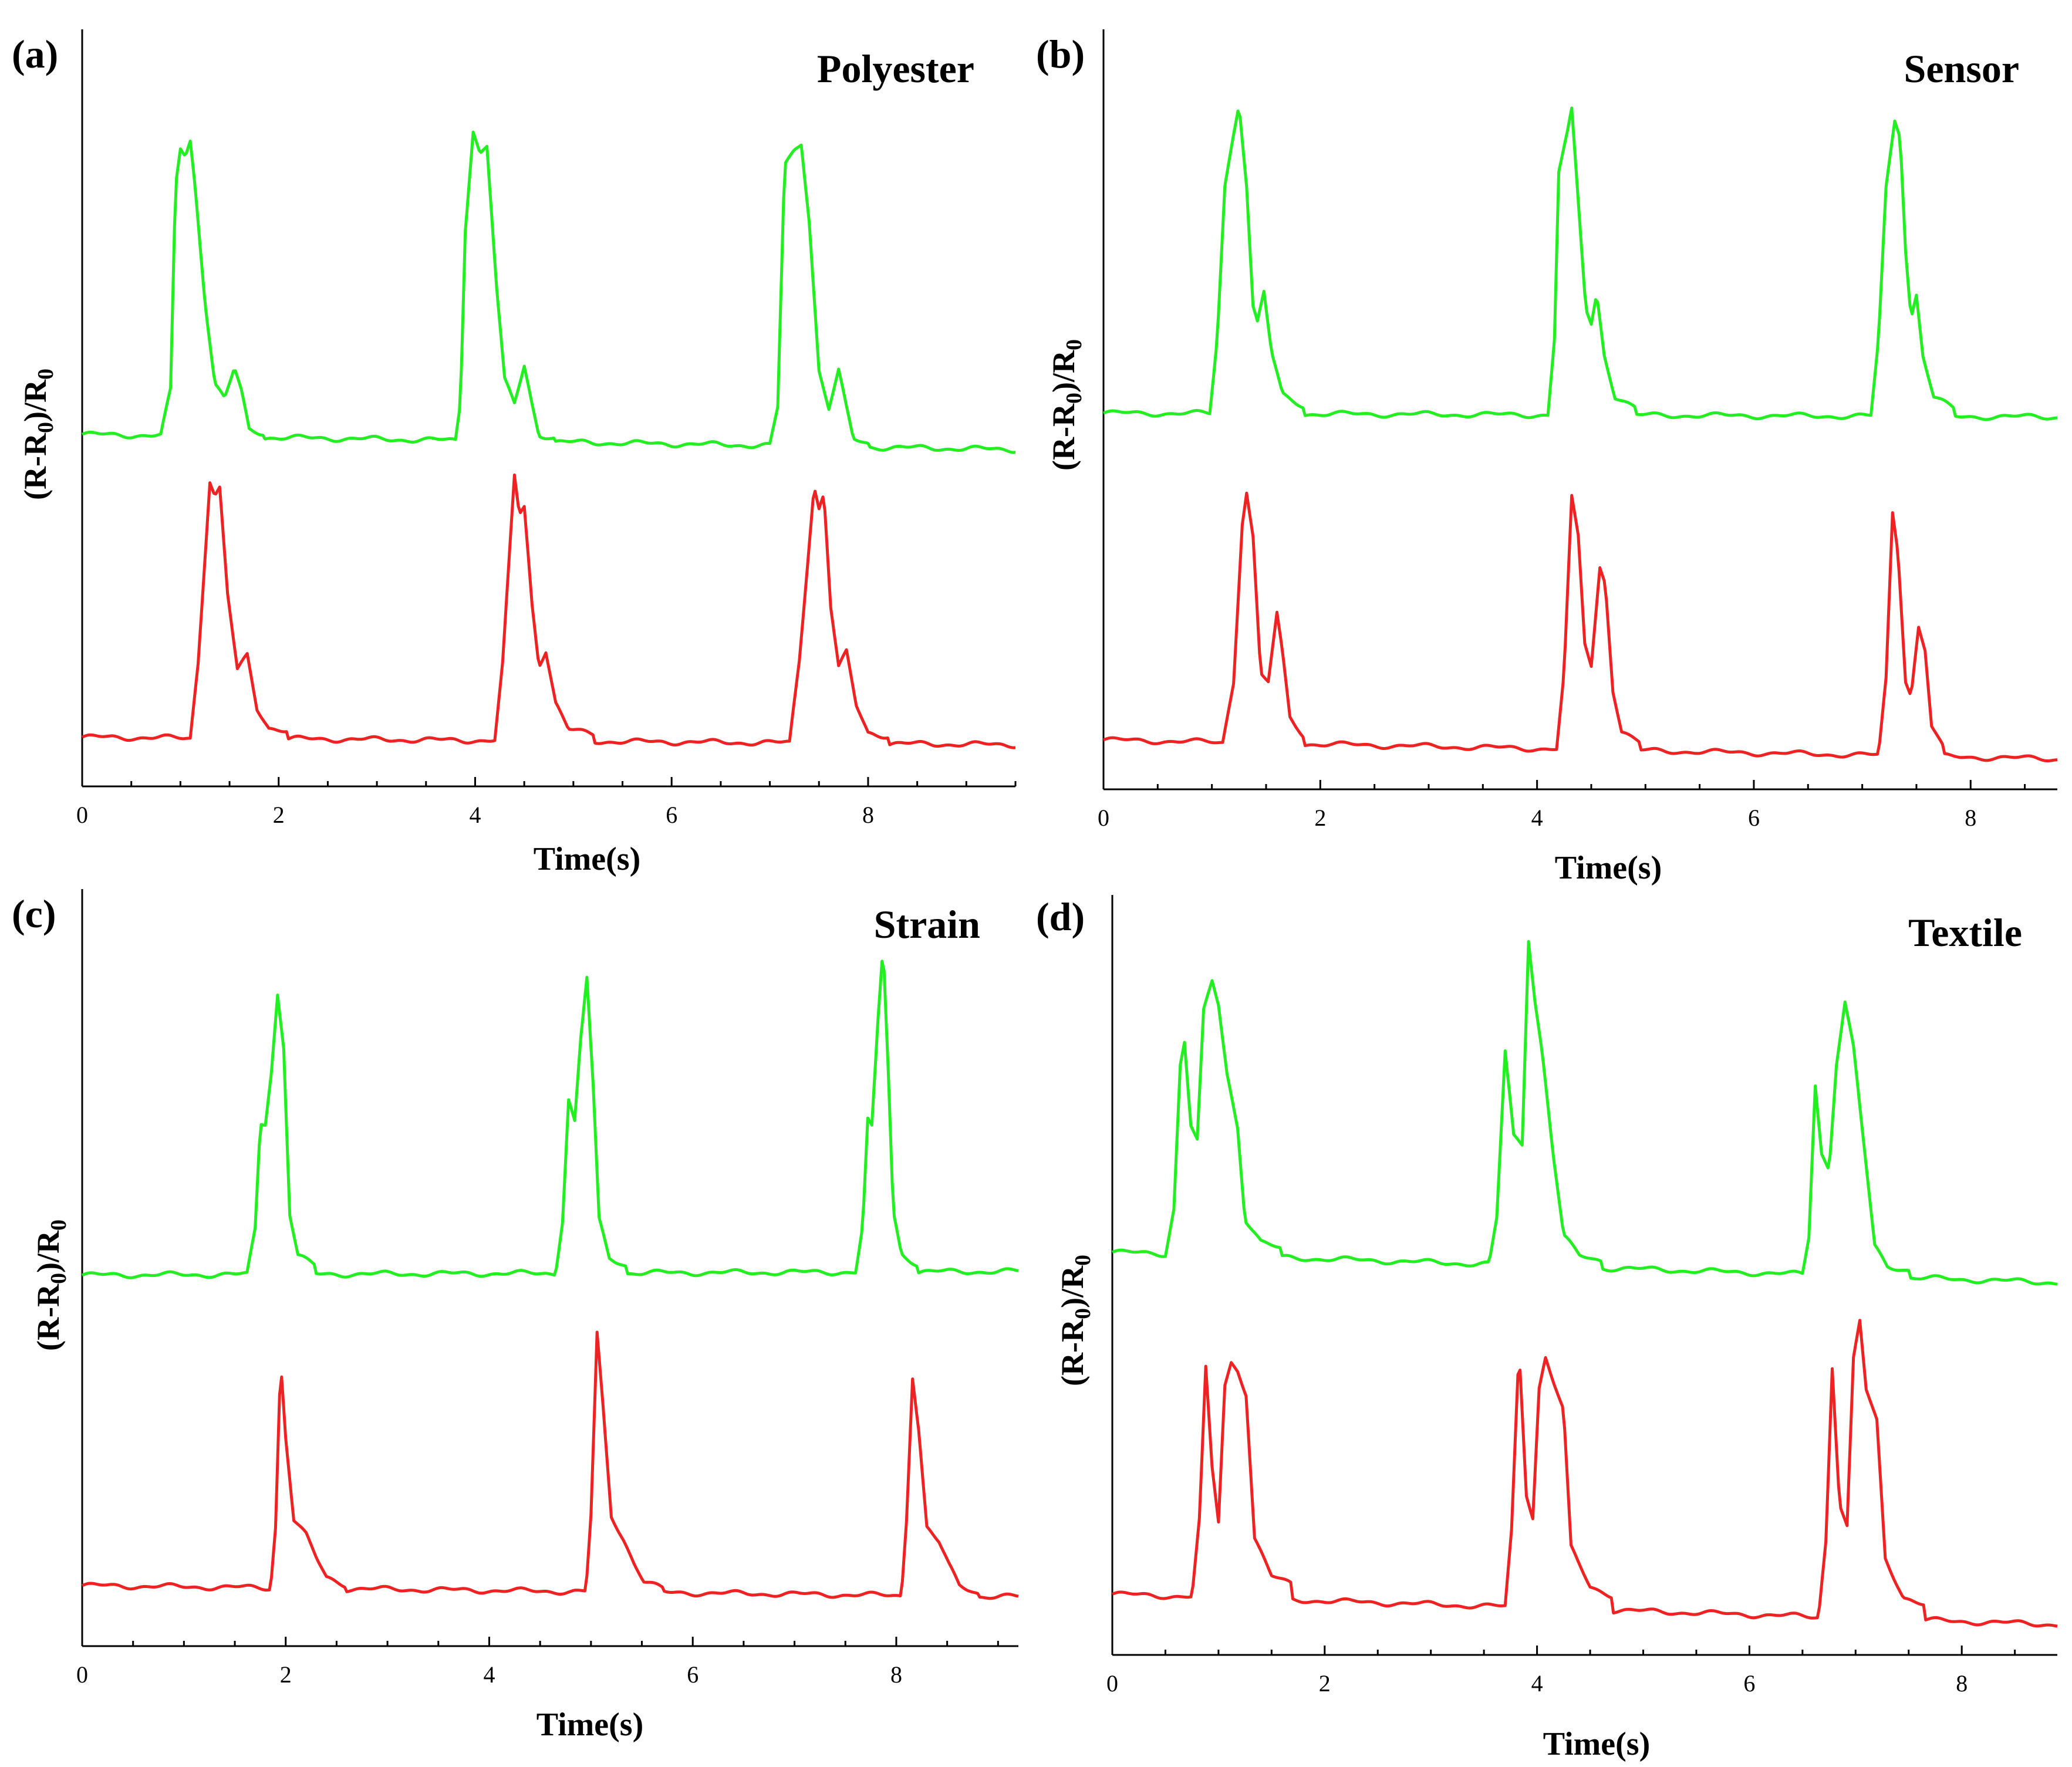 The width and height of the screenshot is (2072, 1767). What do you see at coordinates (489, 1674) in the screenshot?
I see `panel-c-x-tick-label: 4` at bounding box center [489, 1674].